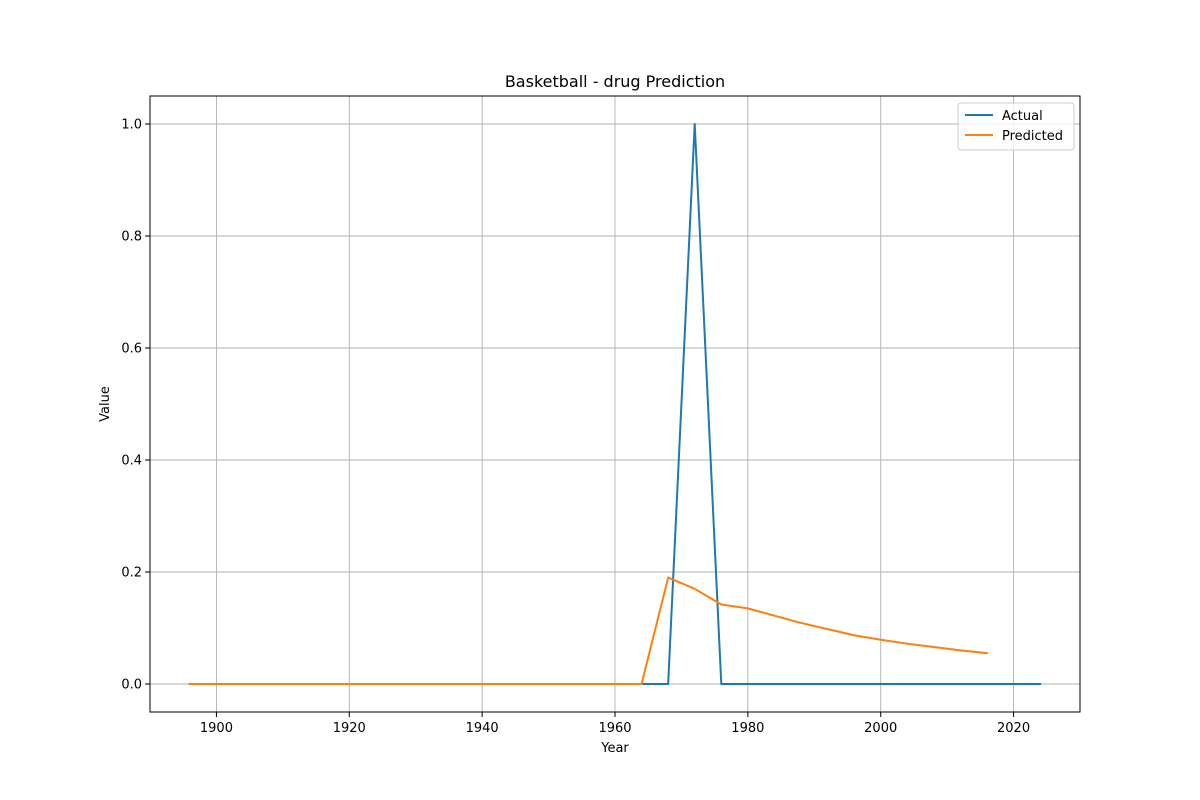  I want to click on y-tick-label: 0.2, so click(131, 573).